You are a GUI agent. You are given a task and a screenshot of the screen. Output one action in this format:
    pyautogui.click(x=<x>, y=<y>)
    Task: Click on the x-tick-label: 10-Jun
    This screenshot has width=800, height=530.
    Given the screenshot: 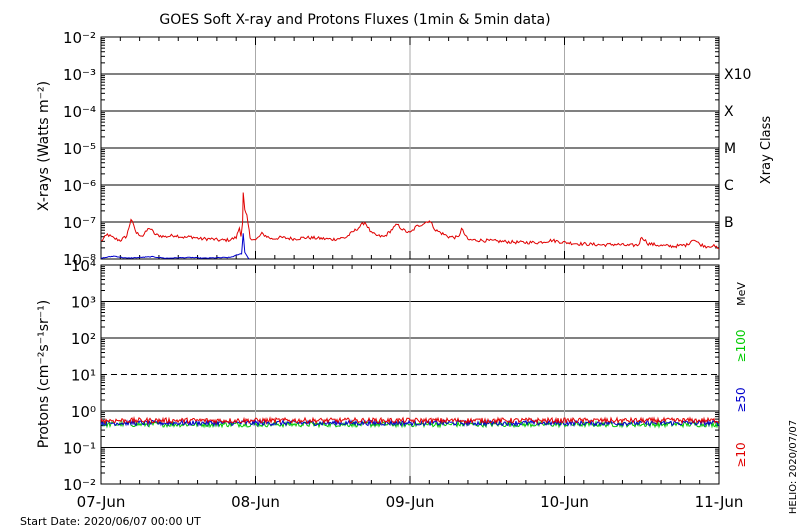 What is the action you would take?
    pyautogui.click(x=564, y=502)
    